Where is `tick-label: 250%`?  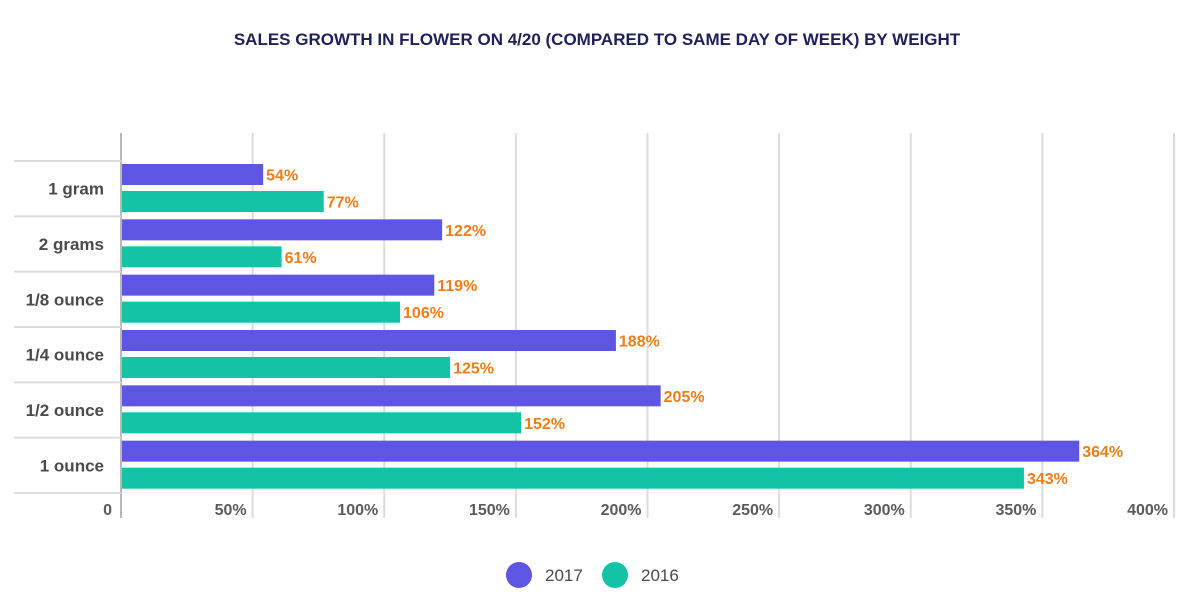 tick-label: 250% is located at coordinates (752, 510).